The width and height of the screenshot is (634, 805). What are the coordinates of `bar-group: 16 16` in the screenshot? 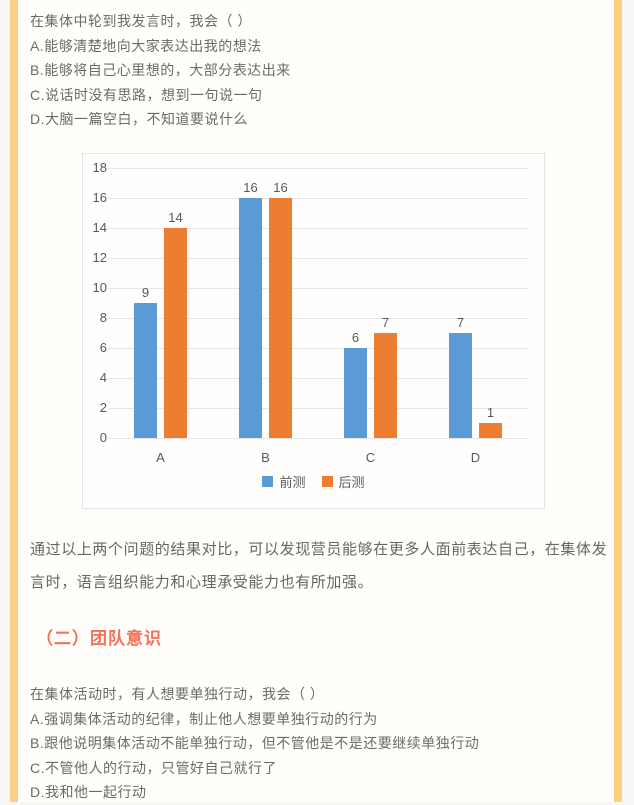 It's located at (265, 303).